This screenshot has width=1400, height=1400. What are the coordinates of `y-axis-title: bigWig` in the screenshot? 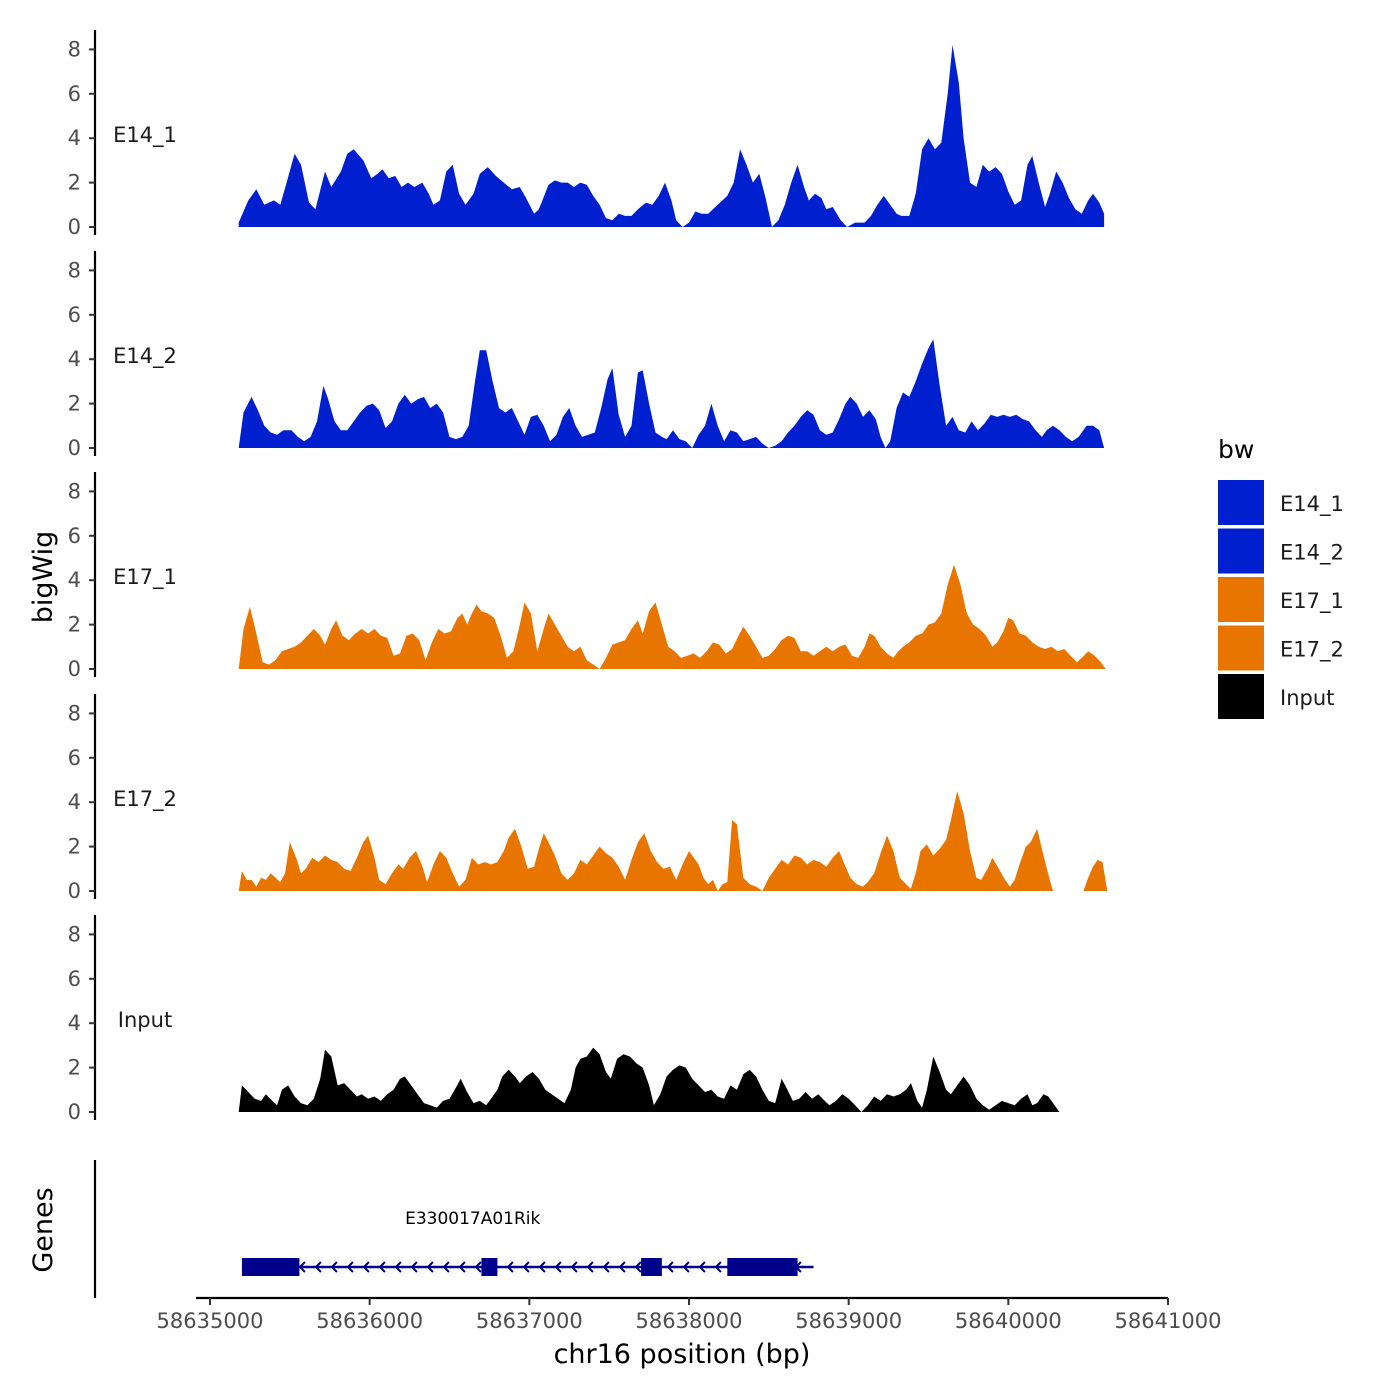 It's located at (43, 577).